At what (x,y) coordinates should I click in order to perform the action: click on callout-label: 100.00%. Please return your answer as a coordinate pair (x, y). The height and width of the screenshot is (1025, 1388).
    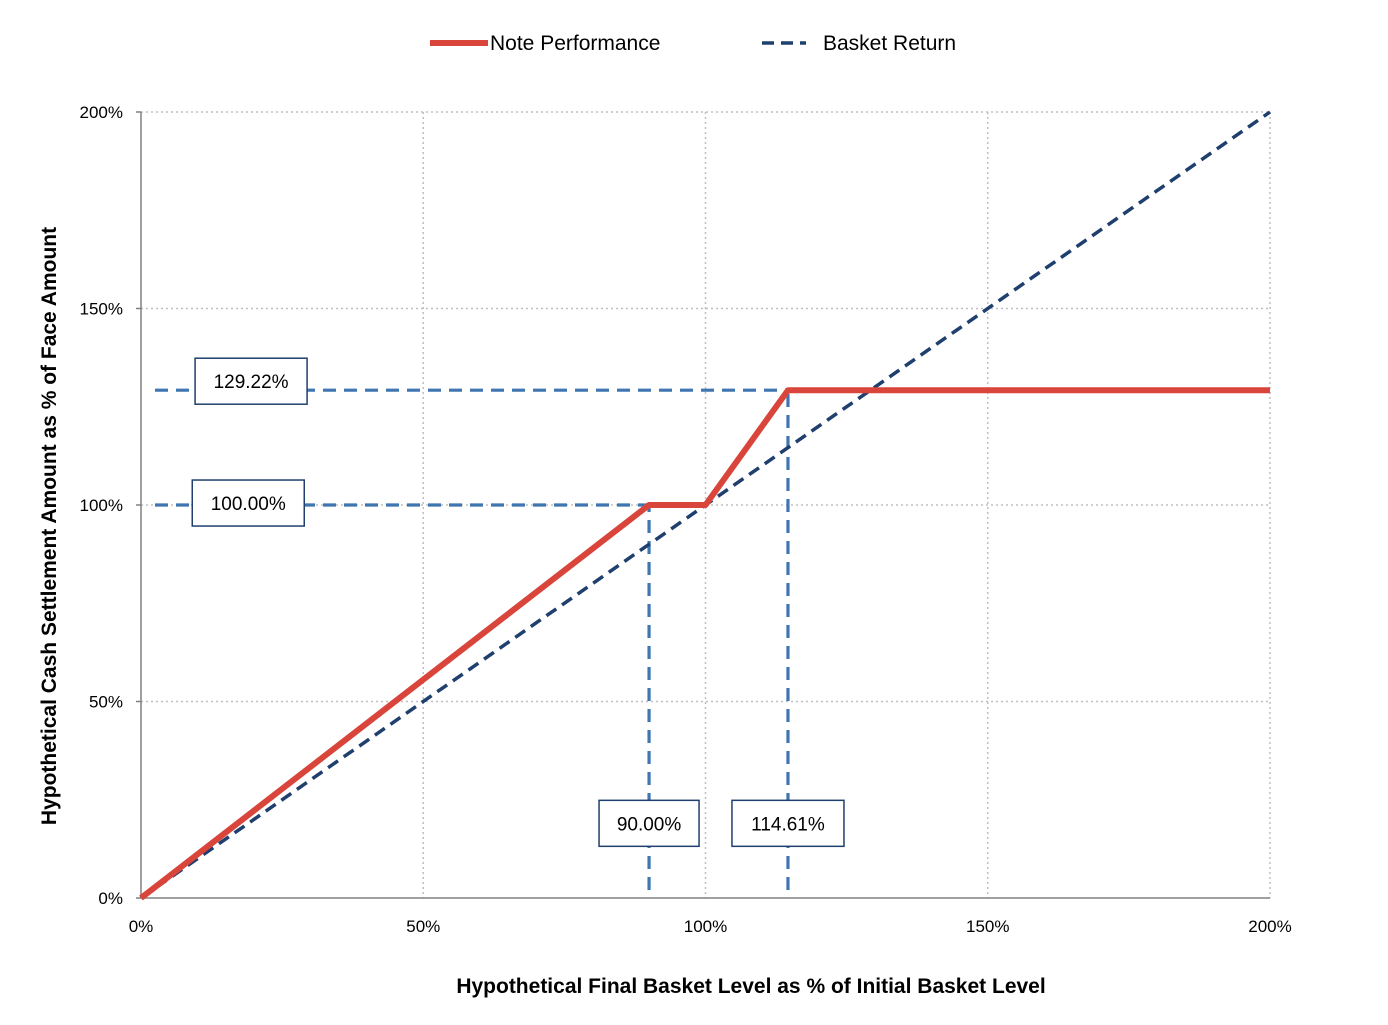
    Looking at the image, I should click on (248, 504).